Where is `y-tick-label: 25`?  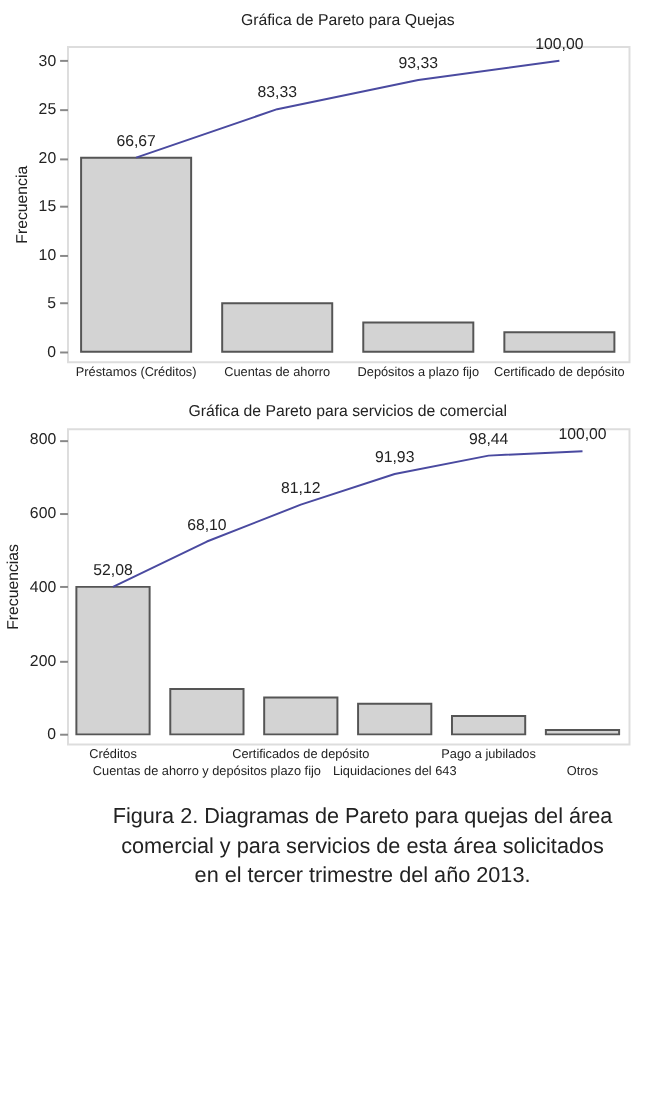 y-tick-label: 25 is located at coordinates (48, 109).